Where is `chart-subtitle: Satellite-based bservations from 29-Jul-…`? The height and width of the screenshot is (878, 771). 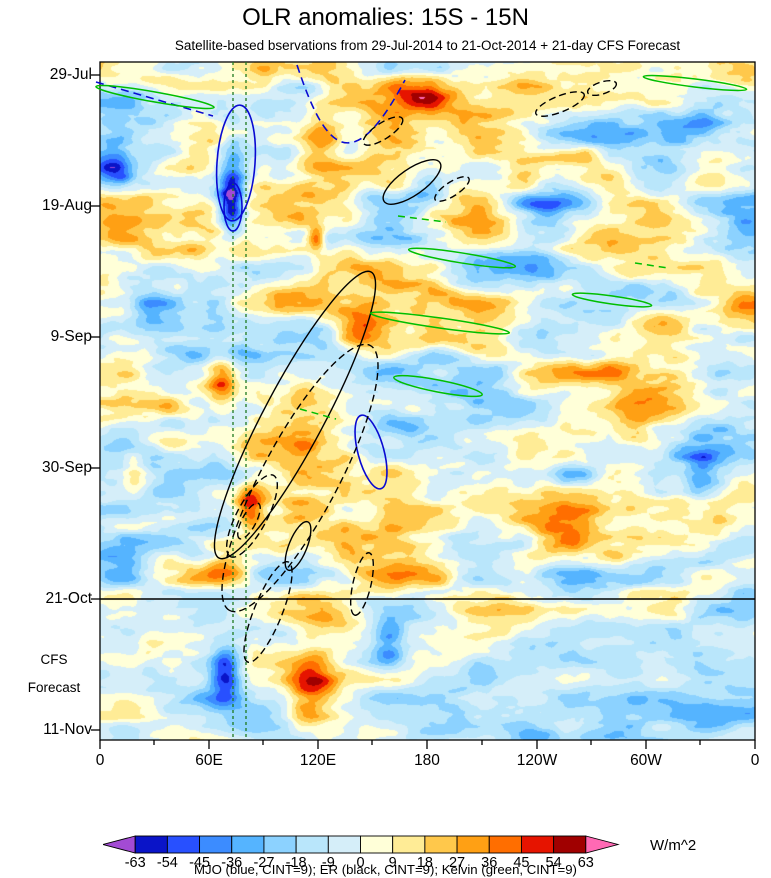 chart-subtitle: Satellite-based bservations from 29-Jul-… is located at coordinates (427, 45).